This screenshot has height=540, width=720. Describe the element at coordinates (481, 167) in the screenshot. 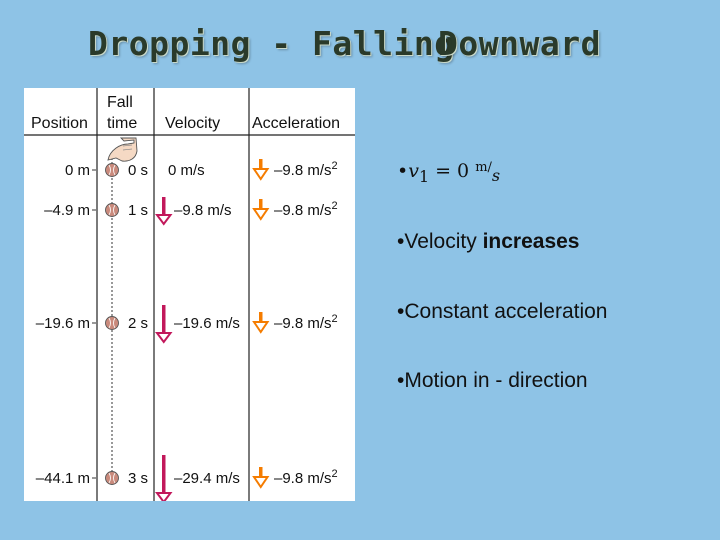

I see `unit-numerator: m` at that location.